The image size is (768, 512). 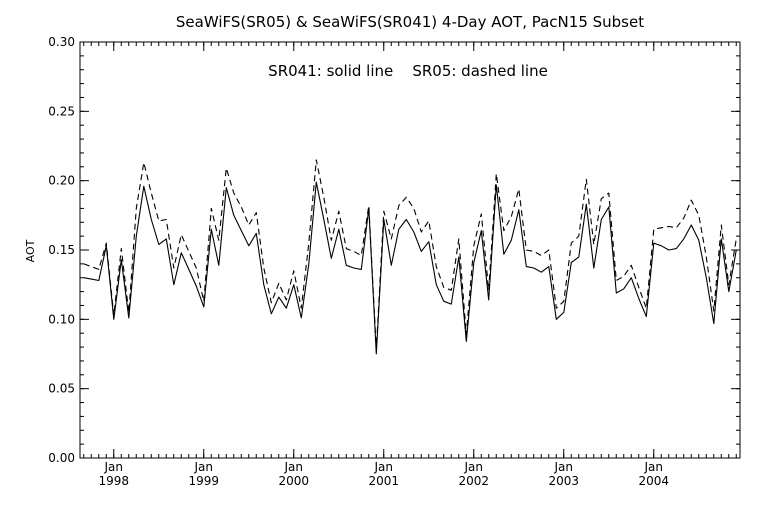 I want to click on x-tick-year-label: 2003, so click(x=563, y=481).